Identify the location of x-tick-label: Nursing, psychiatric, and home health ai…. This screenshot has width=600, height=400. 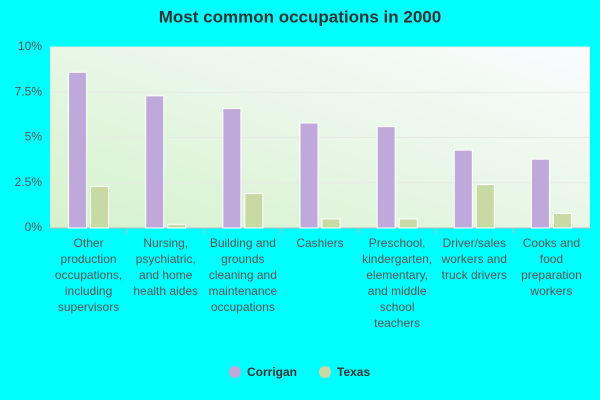
(166, 267).